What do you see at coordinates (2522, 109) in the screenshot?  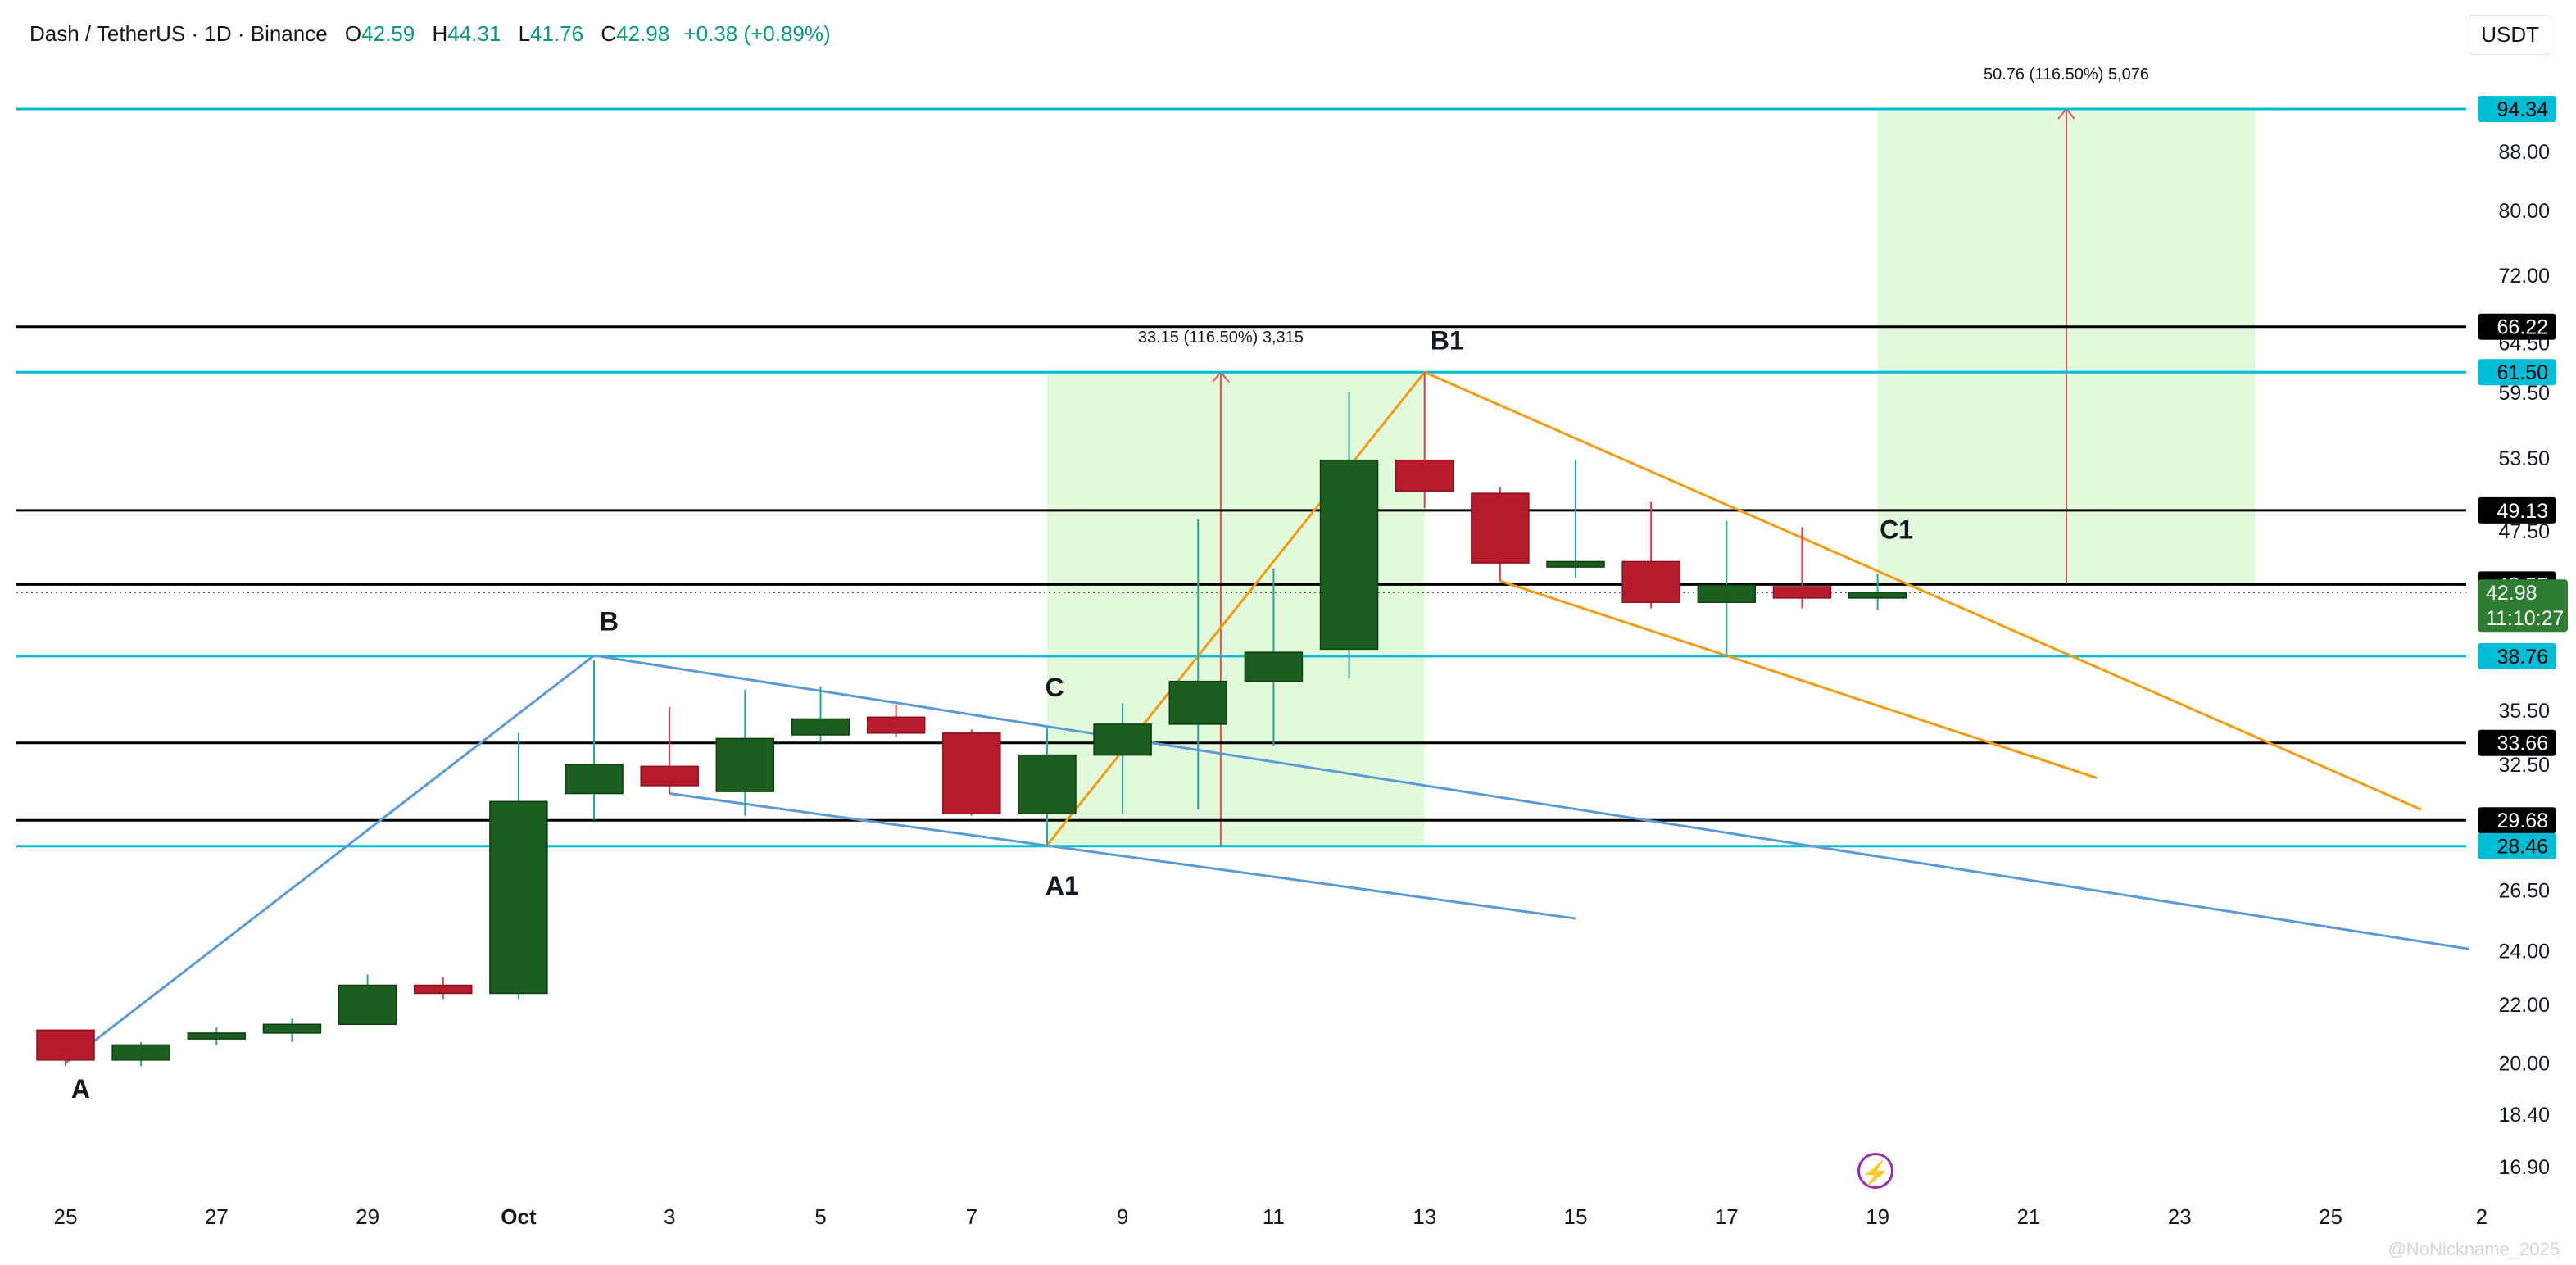 I see `level-badge-text: 94.34` at bounding box center [2522, 109].